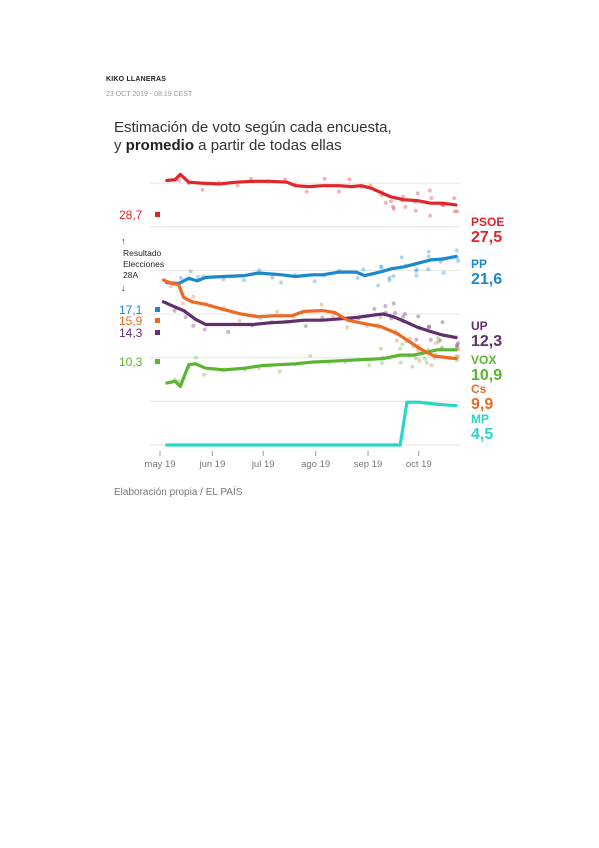 This screenshot has height=848, width=599. I want to click on x-tick-label-0: may 19, so click(159, 464).